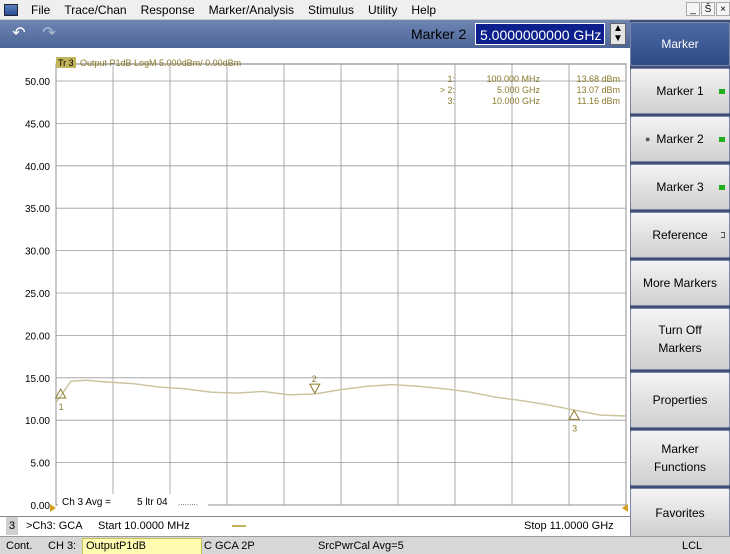  I want to click on menu-response: Response, so click(167, 9).